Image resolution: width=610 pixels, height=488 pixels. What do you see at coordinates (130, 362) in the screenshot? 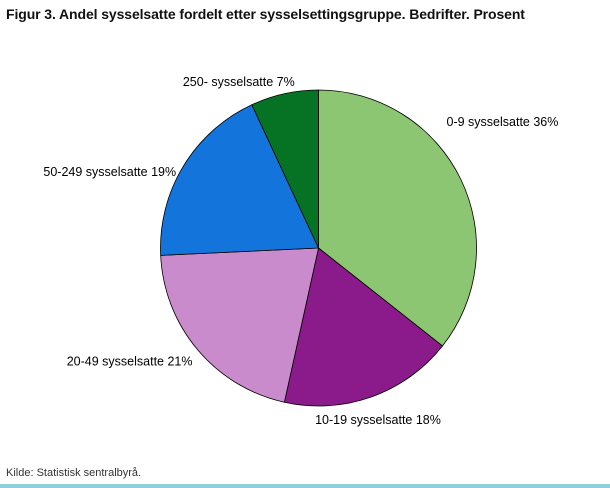
I see `pie-slice-label: 20-49 sysselsatte 21%` at bounding box center [130, 362].